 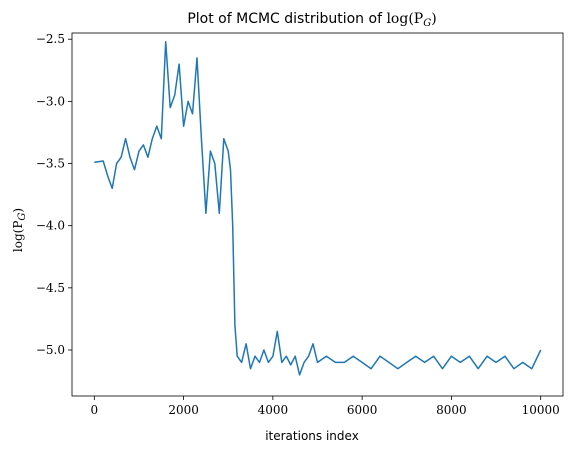 I want to click on x-tick-label: 6000, so click(x=362, y=410).